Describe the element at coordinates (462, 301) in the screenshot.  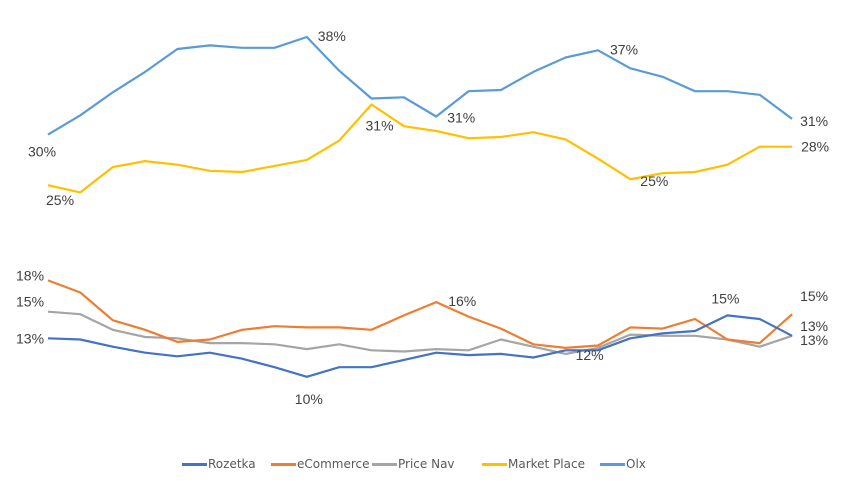
I see `data-label-ecommerce: 16%` at that location.